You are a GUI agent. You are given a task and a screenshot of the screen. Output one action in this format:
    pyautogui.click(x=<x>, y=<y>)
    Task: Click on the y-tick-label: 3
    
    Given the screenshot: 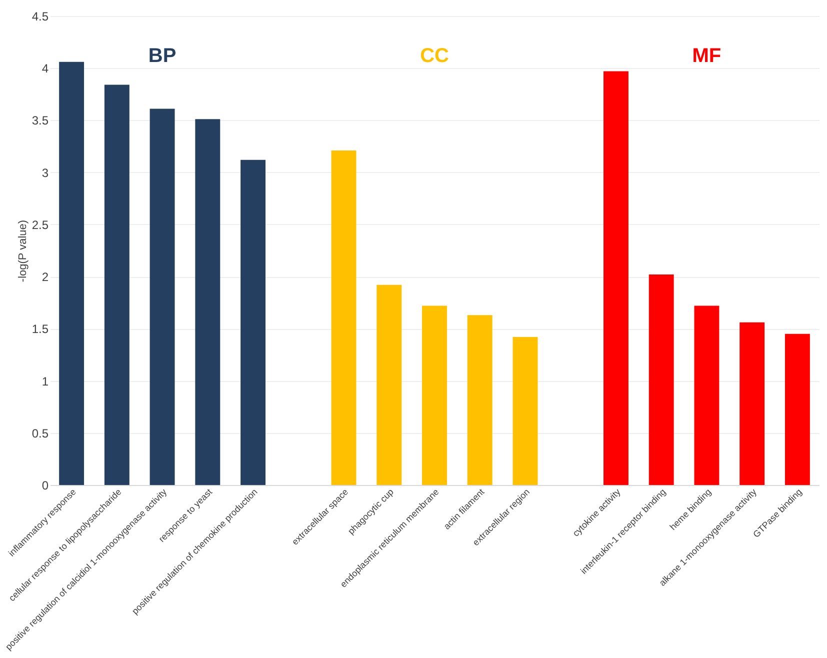 What is the action you would take?
    pyautogui.click(x=45, y=173)
    